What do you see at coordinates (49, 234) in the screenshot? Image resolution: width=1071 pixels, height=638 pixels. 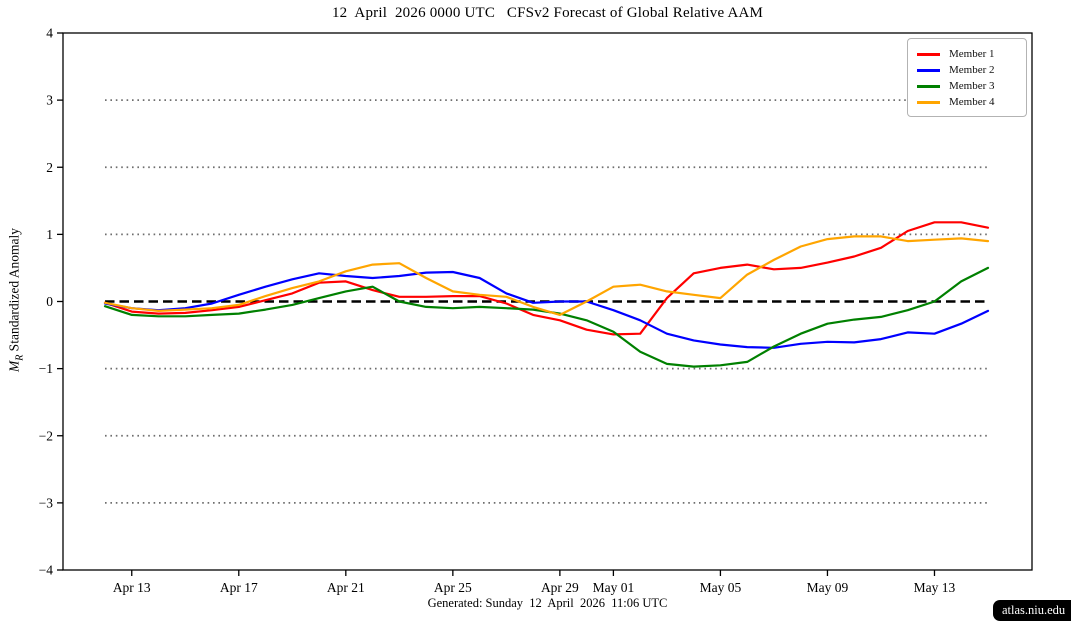 I see `y-tick-label: 1` at bounding box center [49, 234].